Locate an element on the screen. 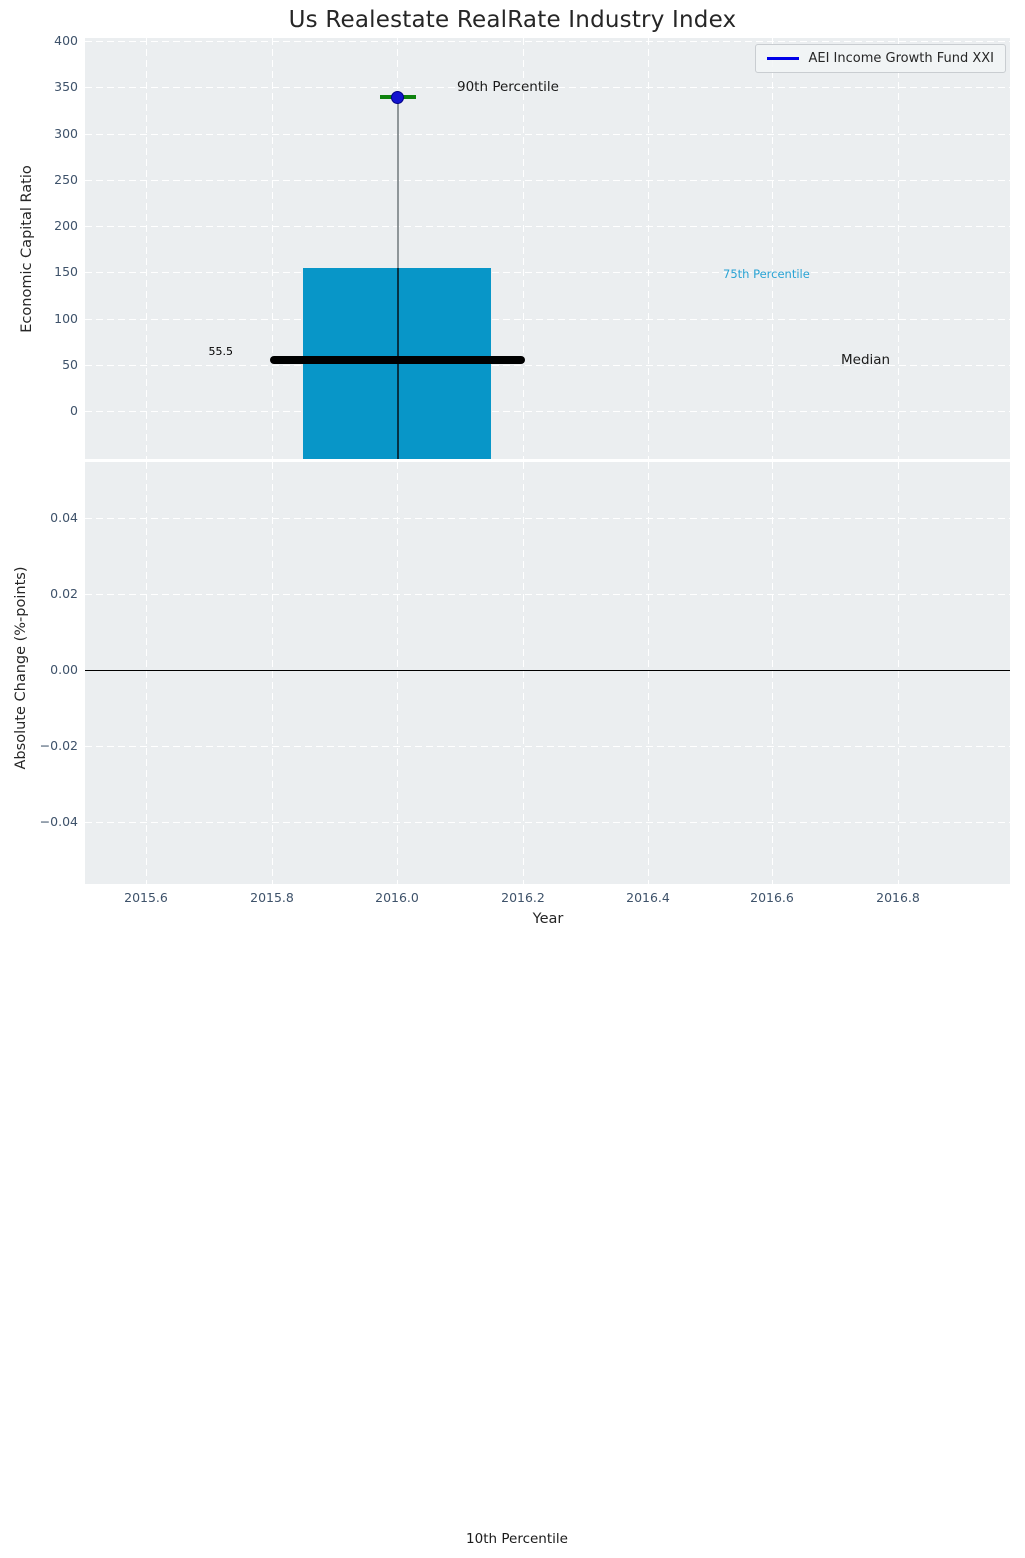 Image resolution: width=1025 pixels, height=1558 pixels. x-tick-label: 2016.4 is located at coordinates (648, 897).